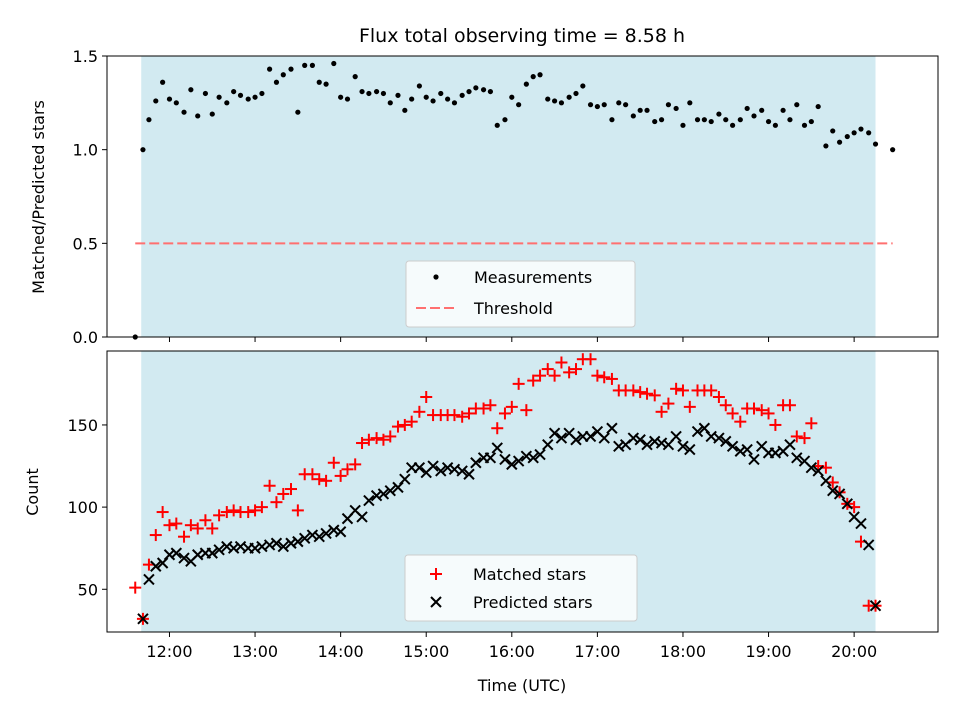 Image resolution: width=960 pixels, height=720 pixels. I want to click on x-tick-label: 17:00, so click(597, 651).